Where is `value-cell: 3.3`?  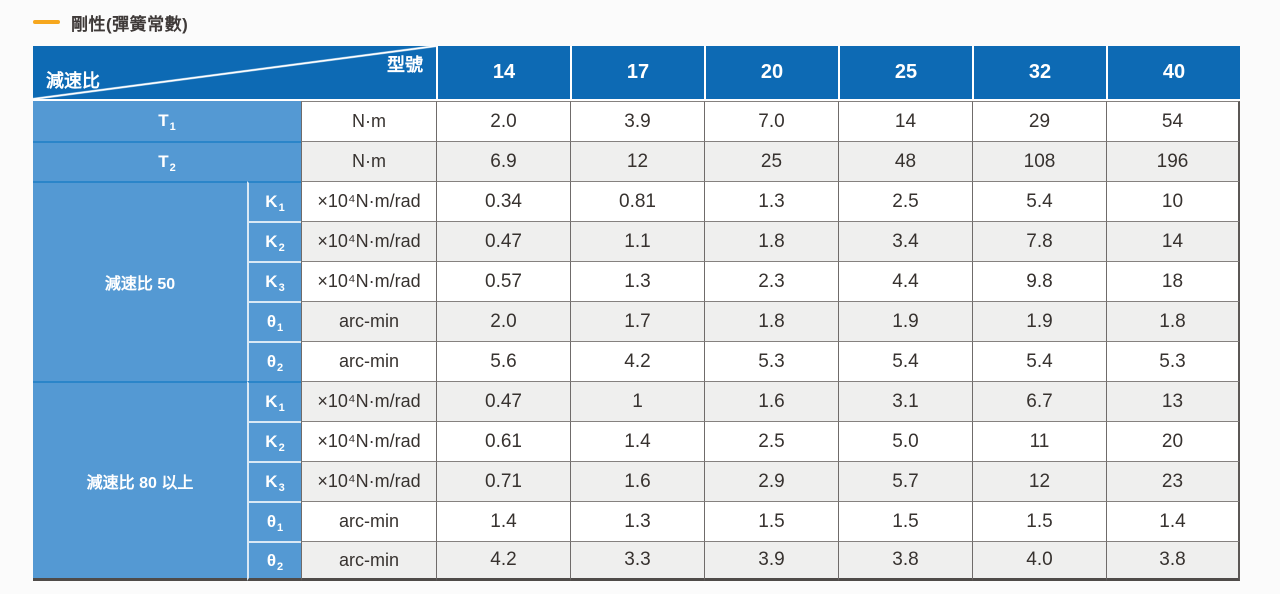
value-cell: 3.3 is located at coordinates (637, 561).